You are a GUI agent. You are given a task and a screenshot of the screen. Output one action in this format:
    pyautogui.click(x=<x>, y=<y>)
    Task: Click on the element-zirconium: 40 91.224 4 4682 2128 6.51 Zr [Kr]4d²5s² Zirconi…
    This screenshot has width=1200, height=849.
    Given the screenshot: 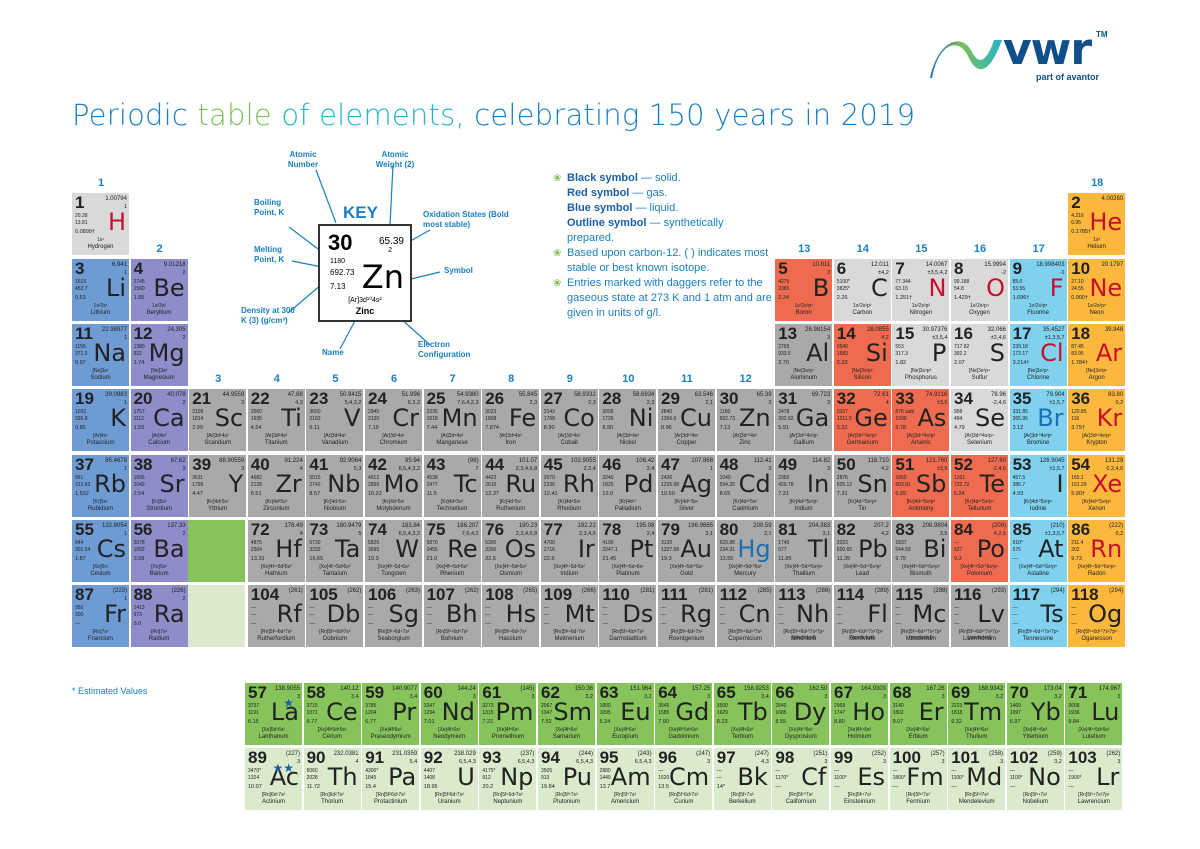 What is the action you would take?
    pyautogui.click(x=276, y=486)
    